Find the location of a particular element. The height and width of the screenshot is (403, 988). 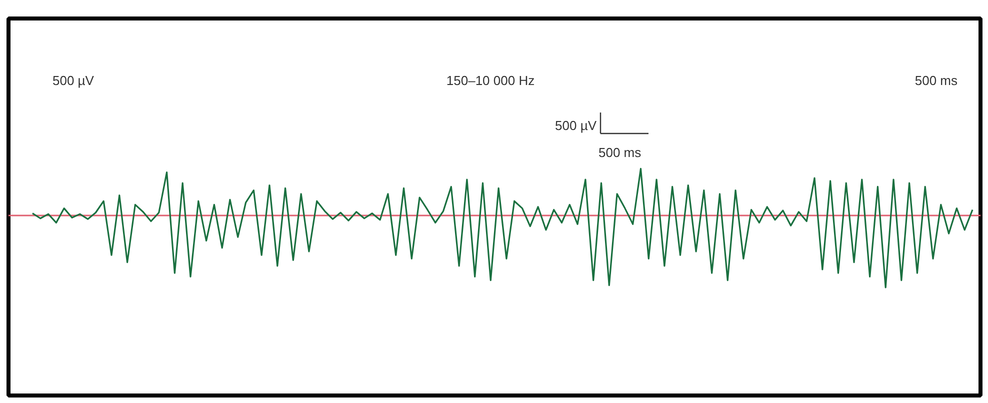

text: 150–10 000 Hz is located at coordinates (490, 80).